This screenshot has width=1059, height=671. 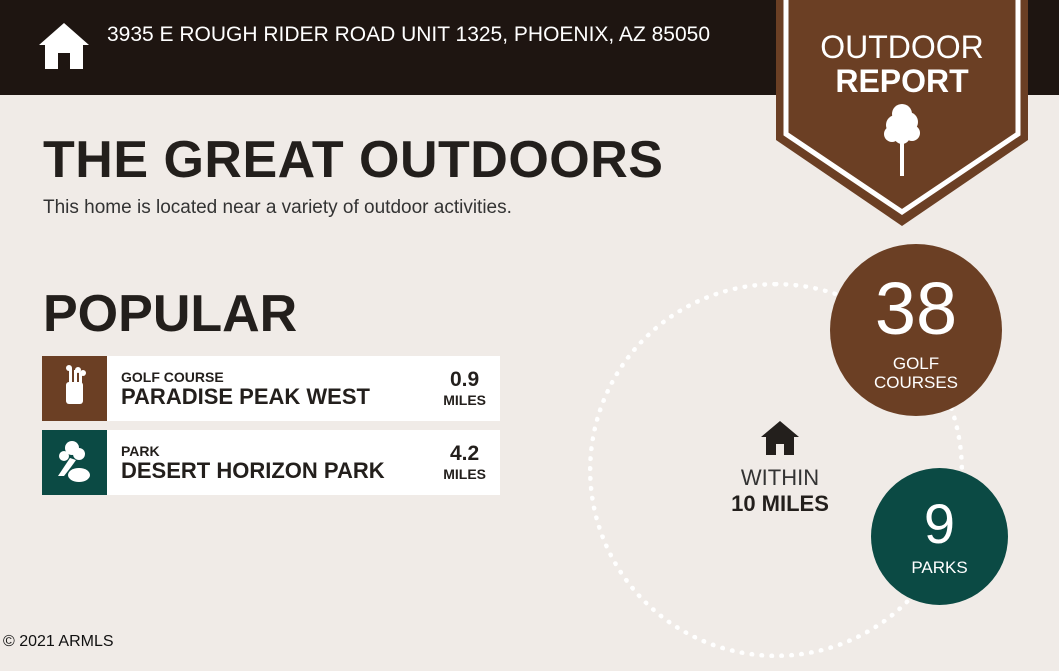 I want to click on item-distance: 0.9, so click(x=465, y=379).